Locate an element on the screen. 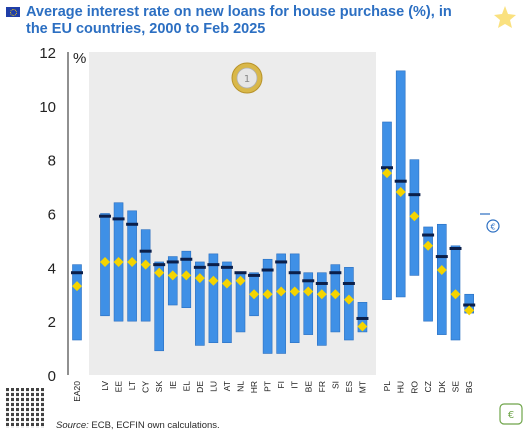 The height and width of the screenshot is (436, 527). range-bar-fi is located at coordinates (281, 303).